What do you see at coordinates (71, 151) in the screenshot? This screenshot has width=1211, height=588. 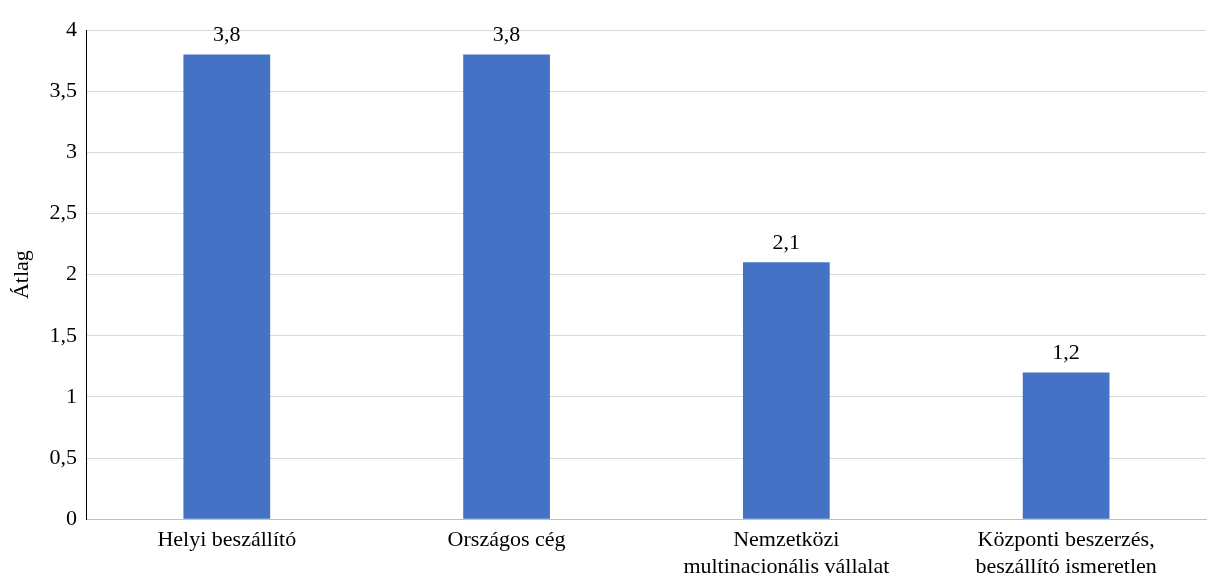 I see `y-tick-label: 3` at bounding box center [71, 151].